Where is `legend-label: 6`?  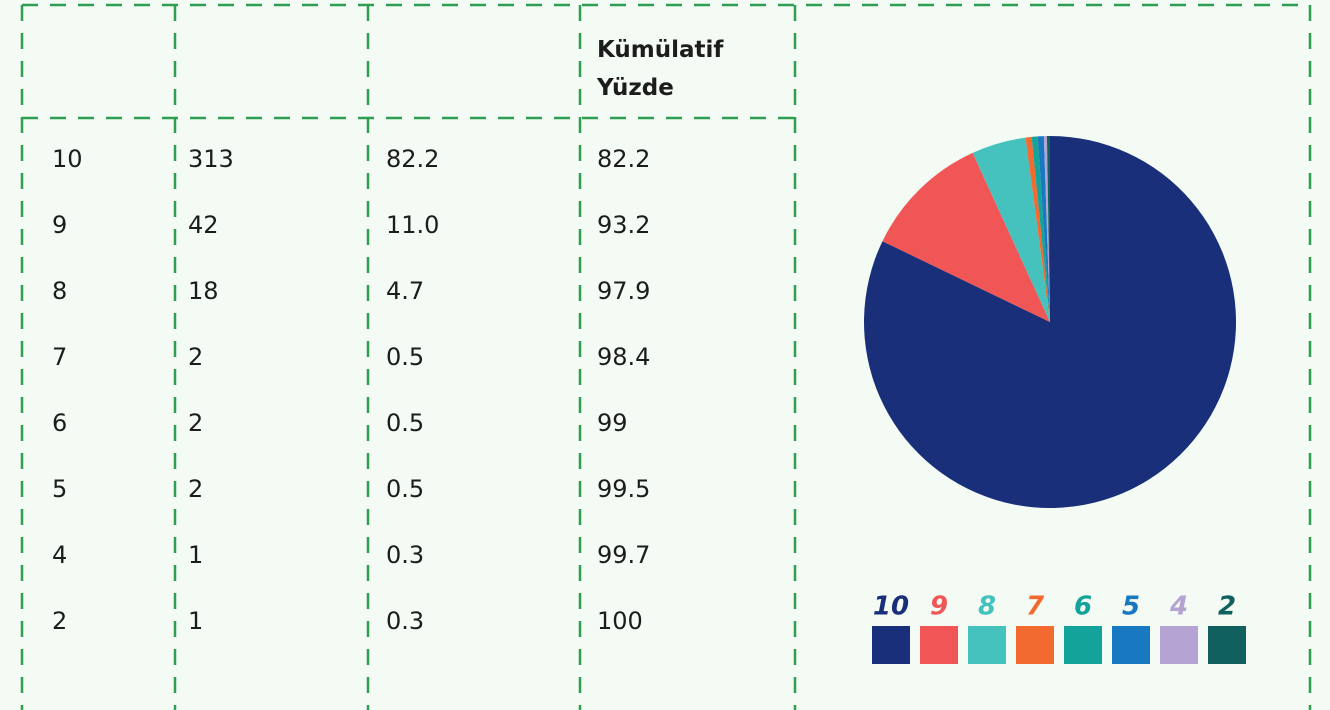
legend-label: 6 is located at coordinates (1083, 607).